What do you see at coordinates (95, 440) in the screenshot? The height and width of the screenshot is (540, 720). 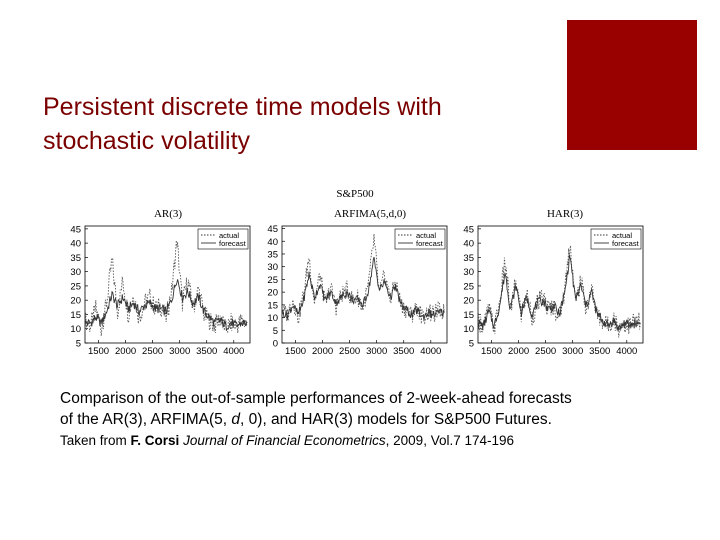 I see `credit-prefix: Taken from` at bounding box center [95, 440].